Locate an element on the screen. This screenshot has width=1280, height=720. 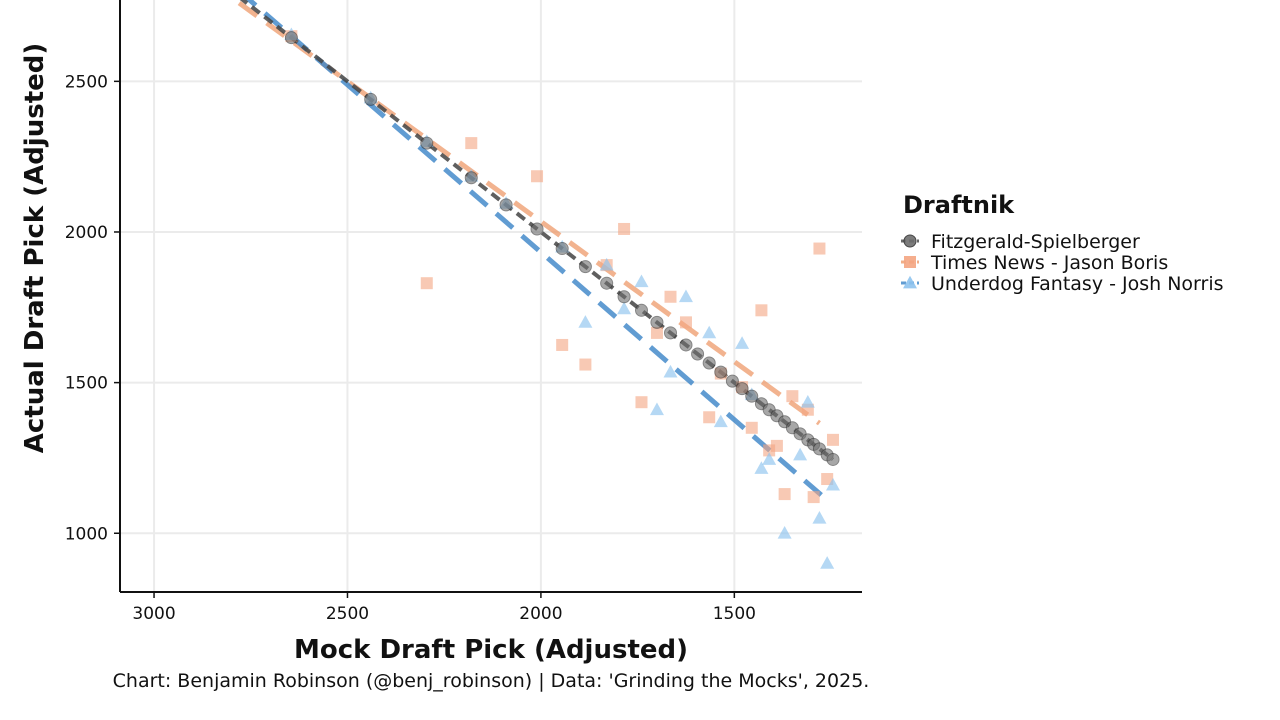
y-axis-title: Actual Draft Pick (Adjusted) is located at coordinates (35, 248).